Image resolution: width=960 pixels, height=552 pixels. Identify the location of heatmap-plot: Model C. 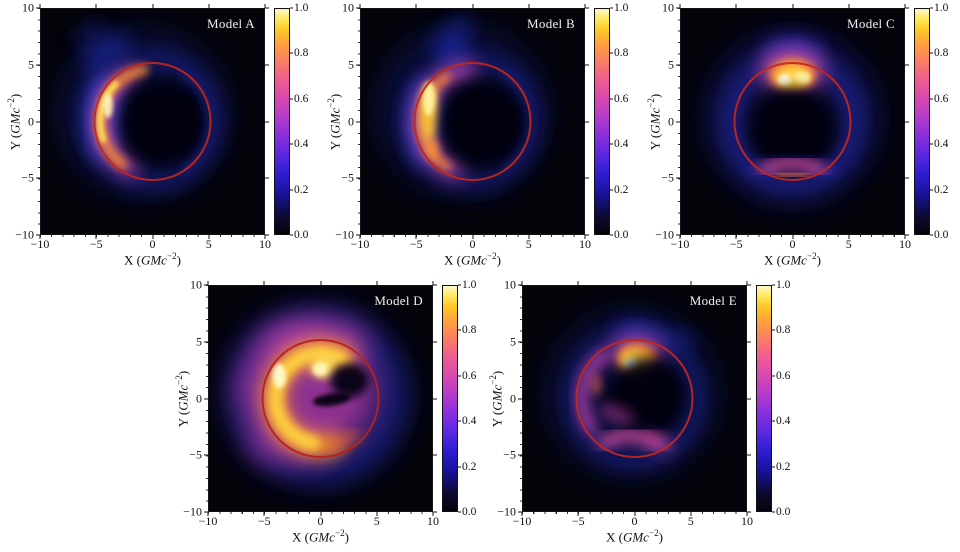
(792, 121).